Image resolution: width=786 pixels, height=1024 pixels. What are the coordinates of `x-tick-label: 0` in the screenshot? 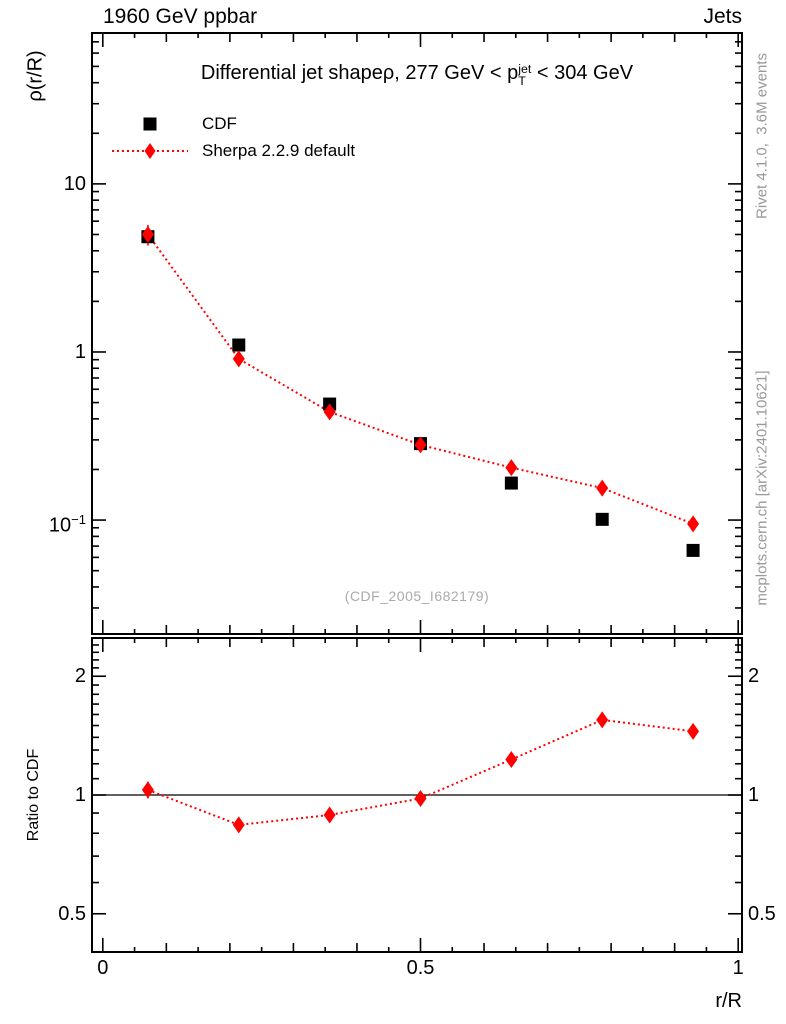 It's located at (103, 968).